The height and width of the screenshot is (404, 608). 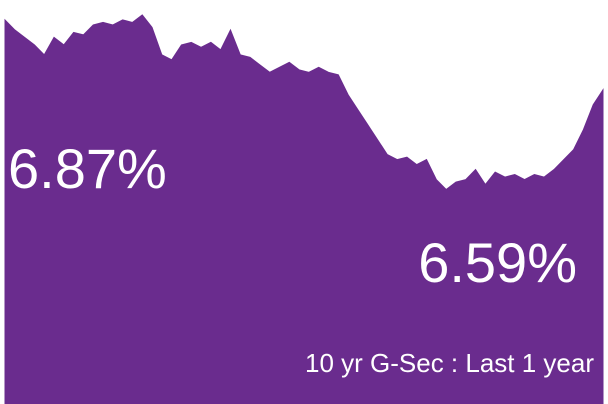 What do you see at coordinates (87, 168) in the screenshot?
I see `start-annotation: 6.87%` at bounding box center [87, 168].